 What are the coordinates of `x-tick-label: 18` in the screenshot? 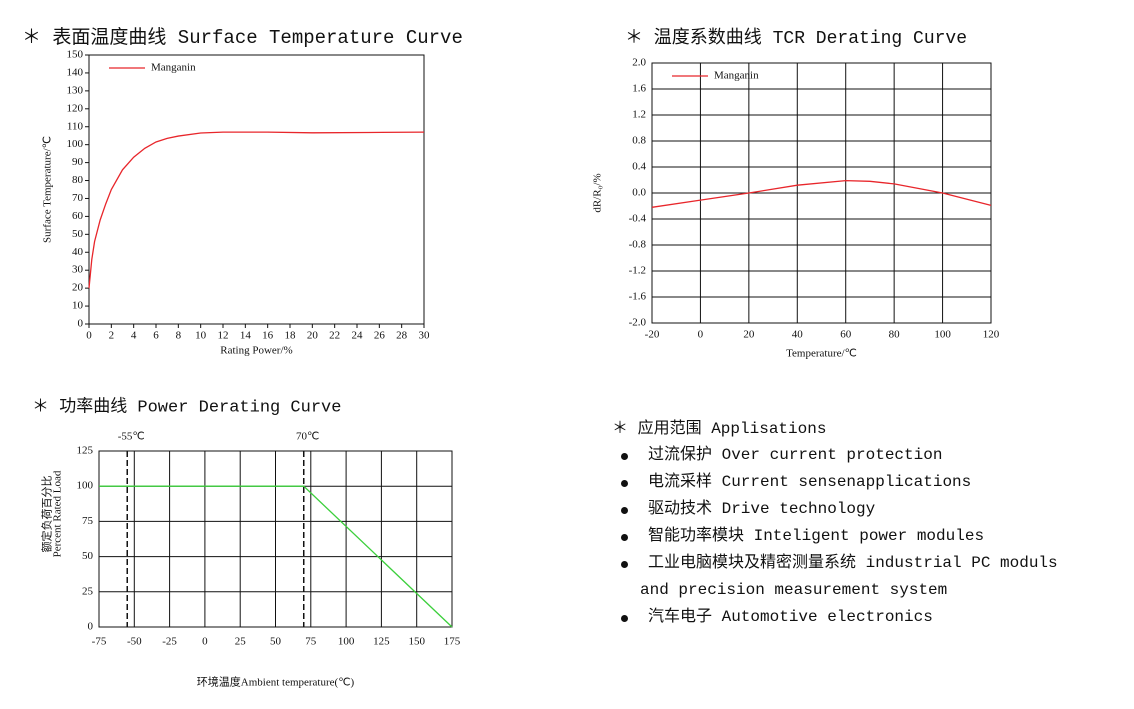 It's located at (291, 336).